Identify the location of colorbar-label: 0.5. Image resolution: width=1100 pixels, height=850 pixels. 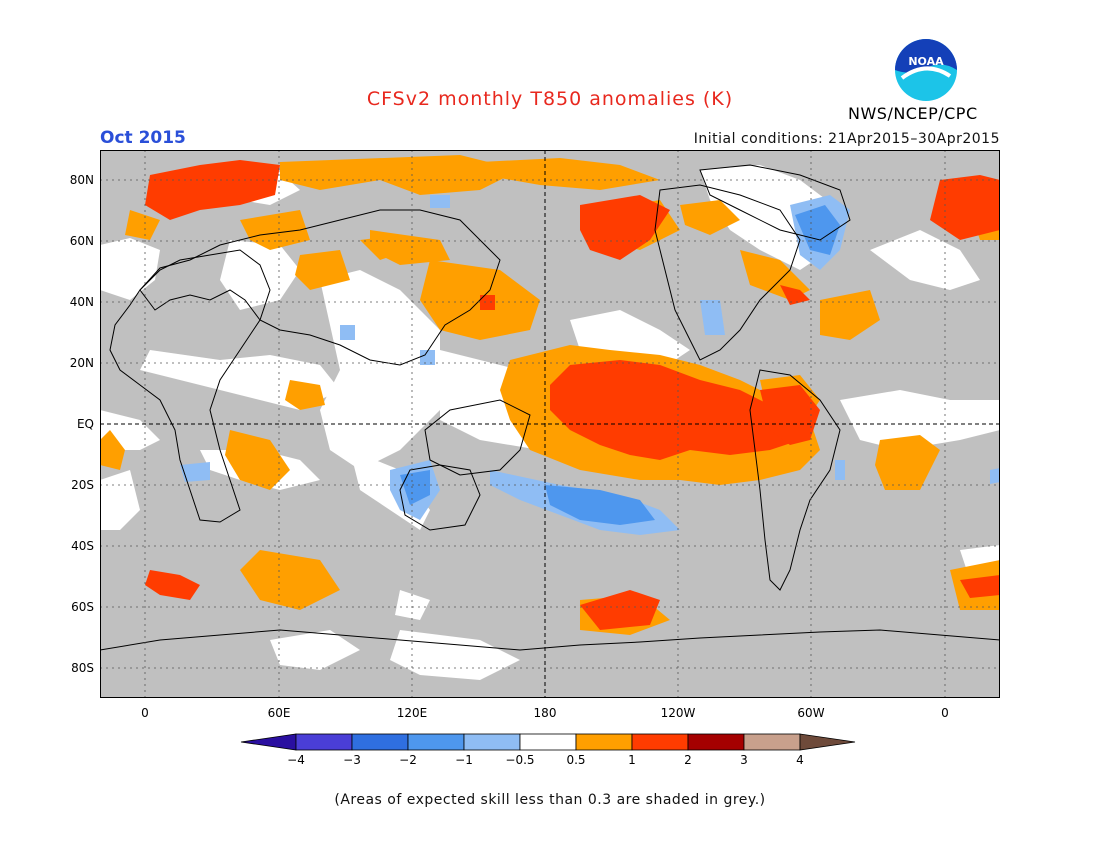
(576, 760).